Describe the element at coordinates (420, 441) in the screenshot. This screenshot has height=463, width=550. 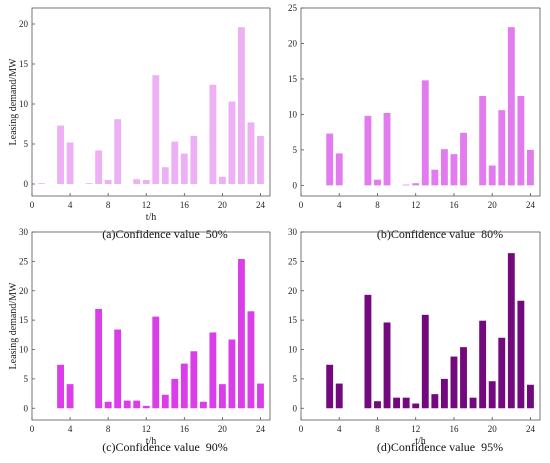
I see `xlabel-d: t/h` at that location.